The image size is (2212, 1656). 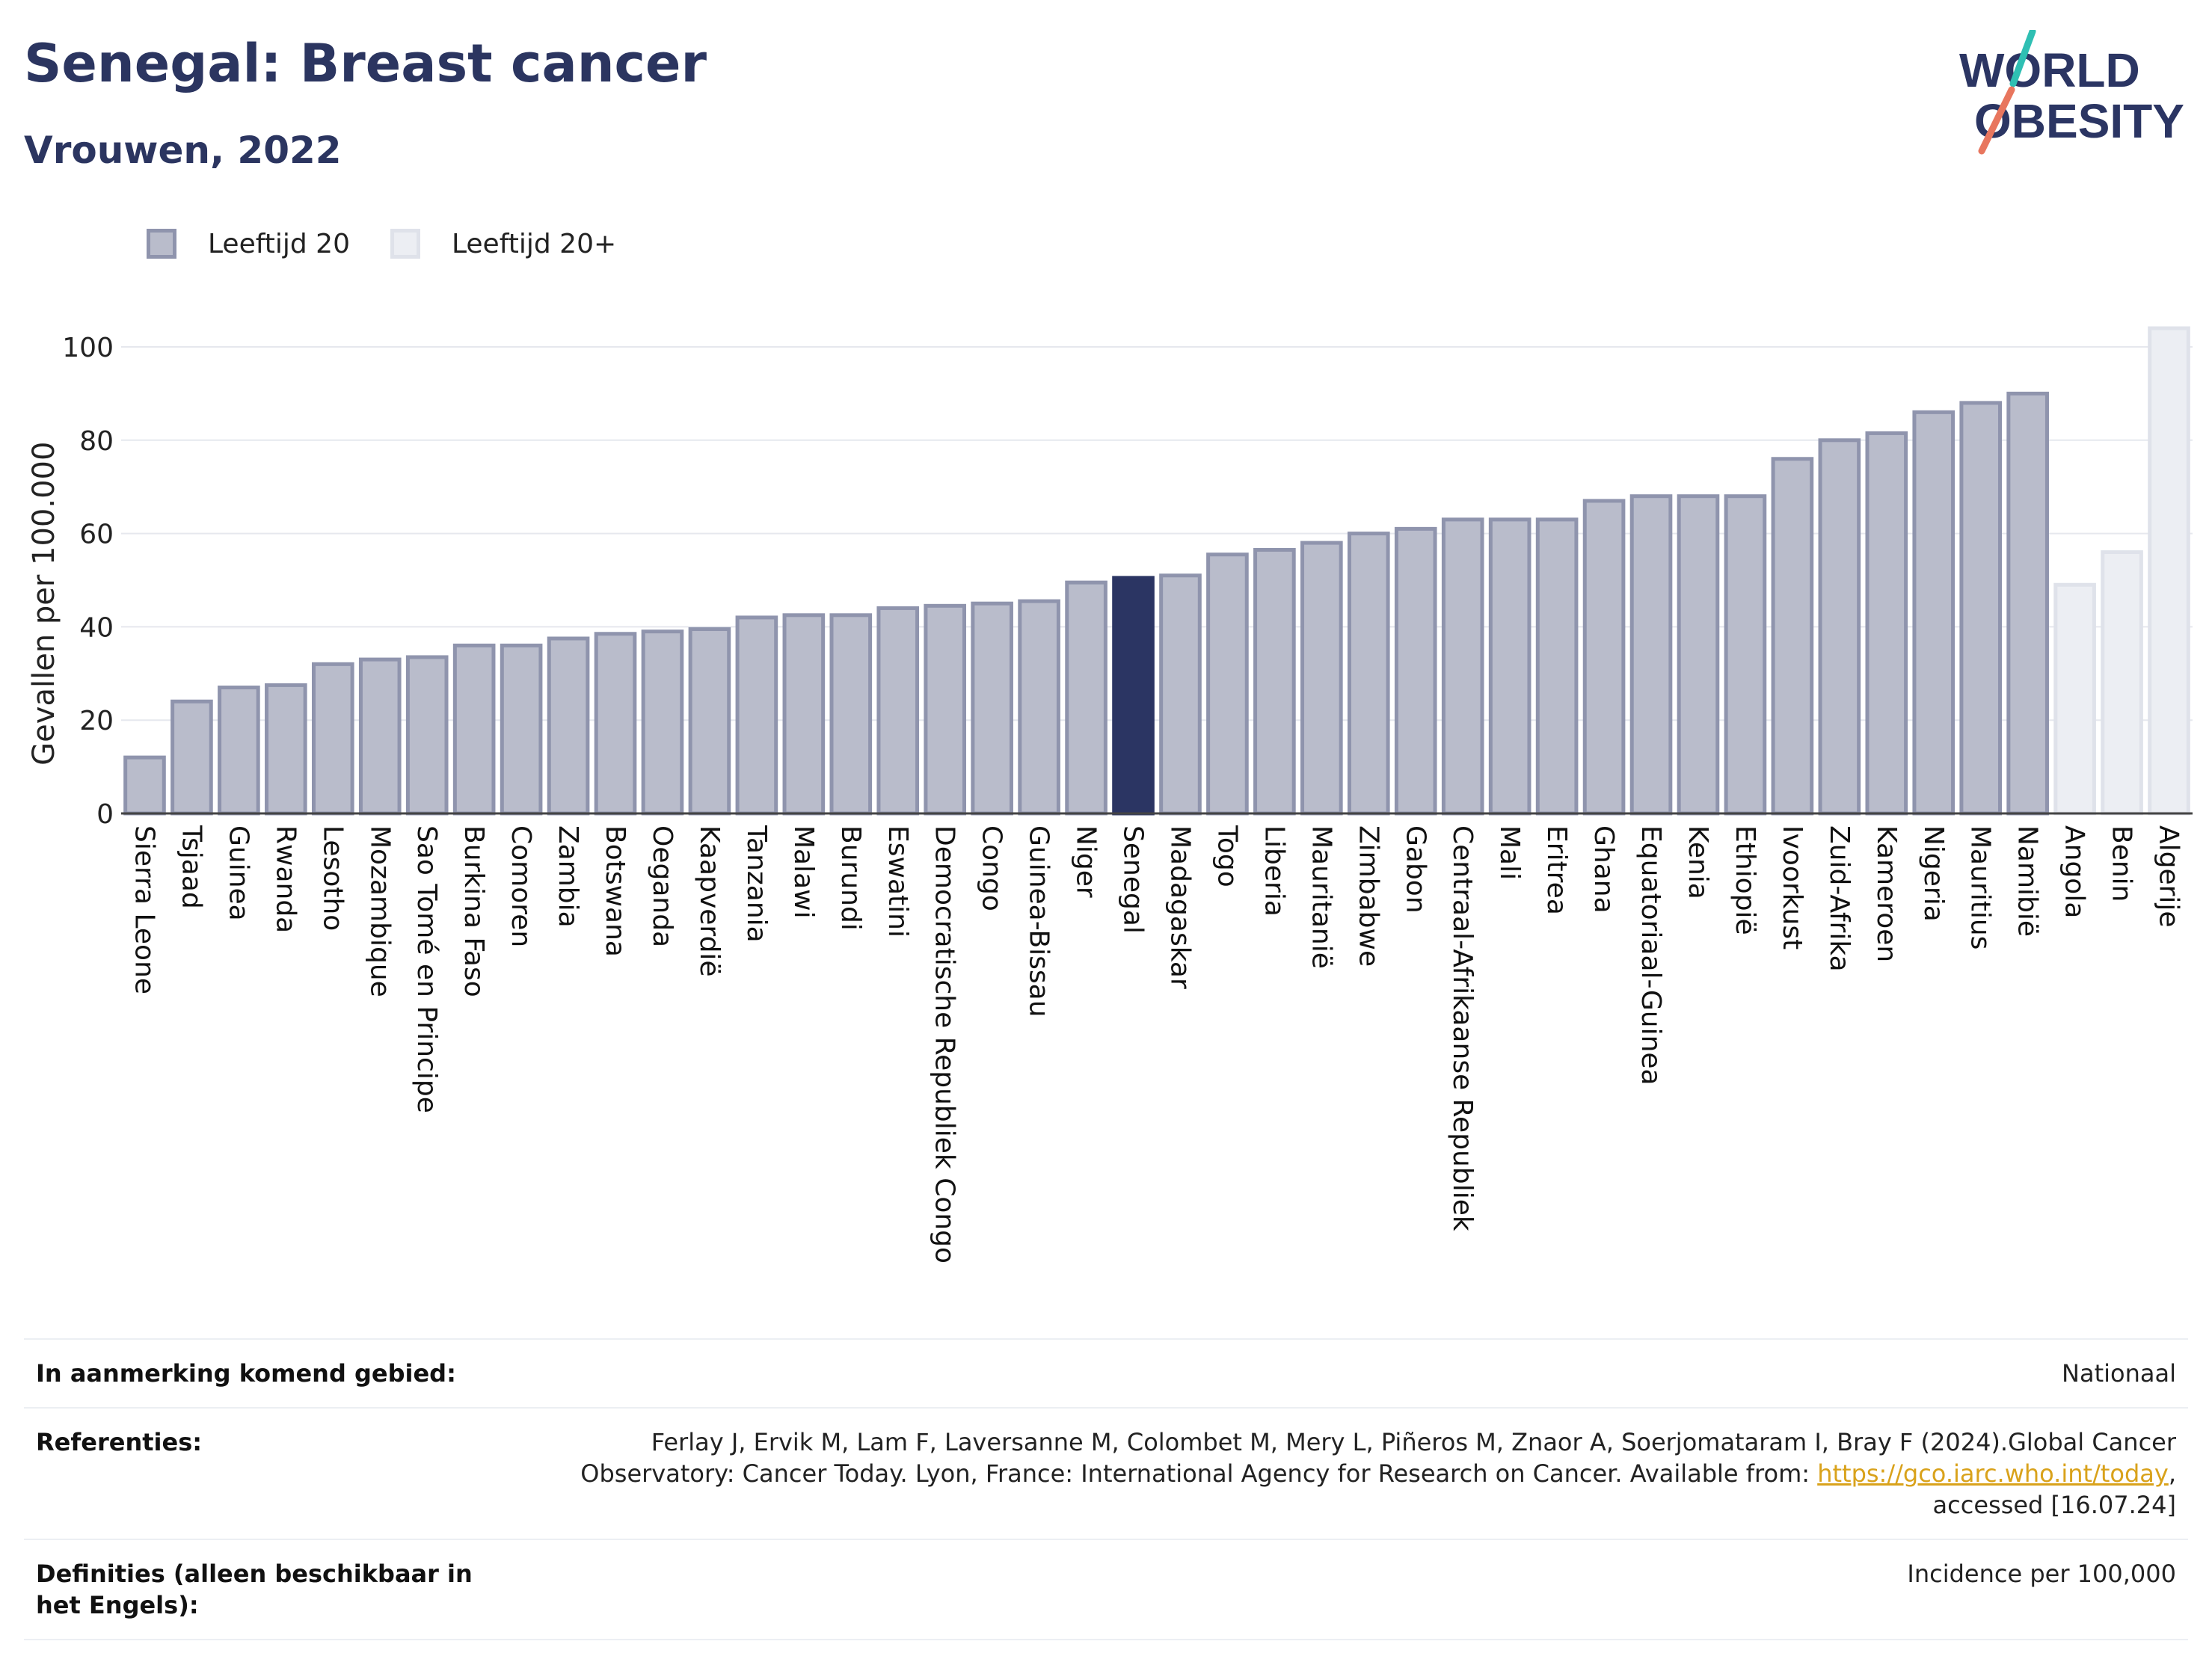 What do you see at coordinates (1934, 613) in the screenshot?
I see `bar-nigeria` at bounding box center [1934, 613].